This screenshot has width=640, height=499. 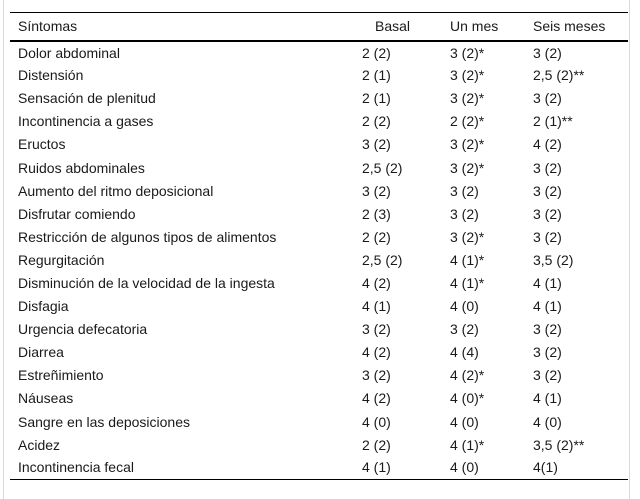 What do you see at coordinates (467, 375) in the screenshot?
I see `value-cell: 4 (2)*` at bounding box center [467, 375].